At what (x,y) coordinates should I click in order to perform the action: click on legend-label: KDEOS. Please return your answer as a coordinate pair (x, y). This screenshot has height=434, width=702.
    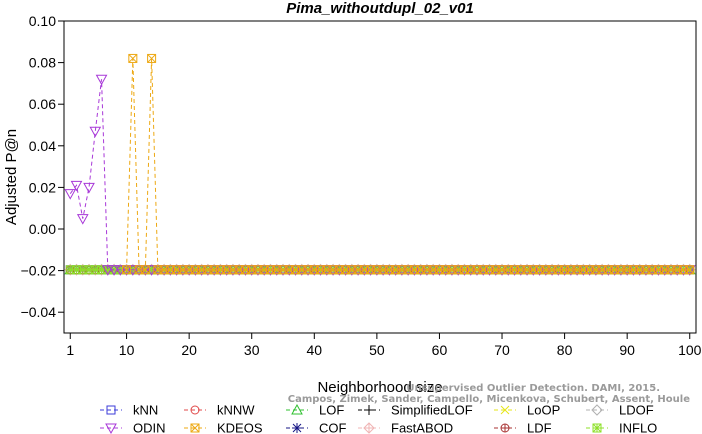
    Looking at the image, I should click on (240, 427).